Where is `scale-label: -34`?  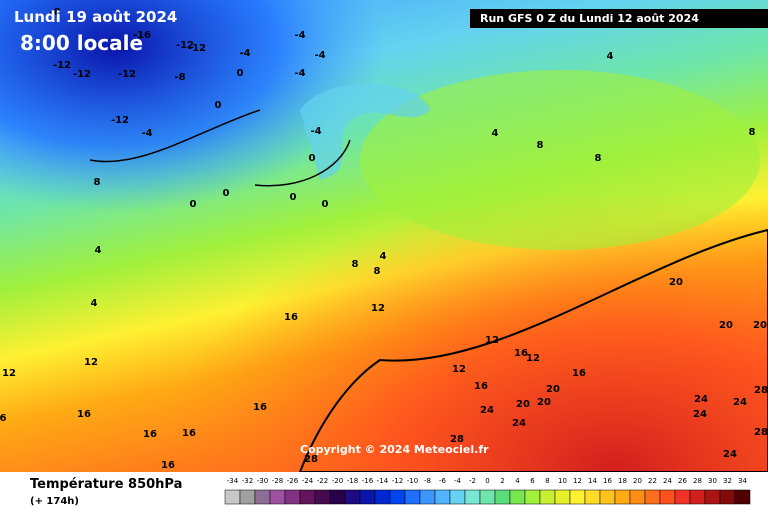 scale-label: -34 is located at coordinates (233, 481).